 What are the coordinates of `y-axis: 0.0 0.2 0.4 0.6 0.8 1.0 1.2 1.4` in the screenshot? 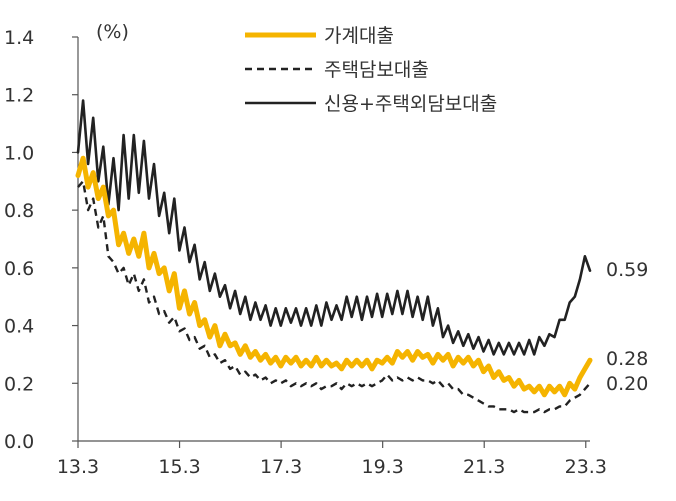 It's located at (41, 240).